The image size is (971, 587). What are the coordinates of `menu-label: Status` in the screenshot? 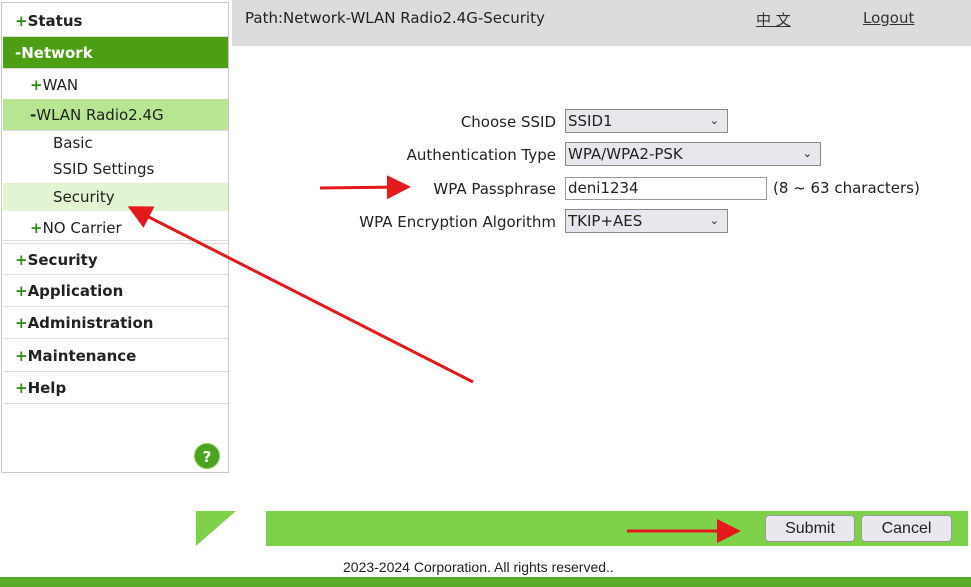 It's located at (55, 21).